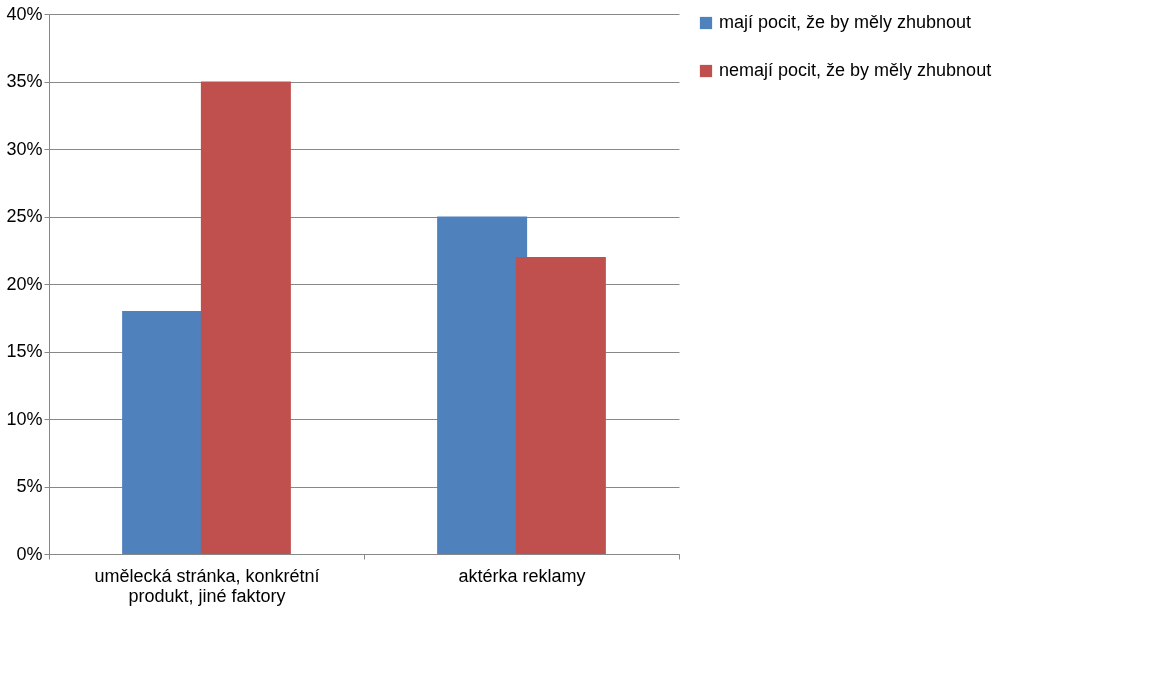  Describe the element at coordinates (24, 13) in the screenshot. I see `y-tick-label: 40%` at that location.